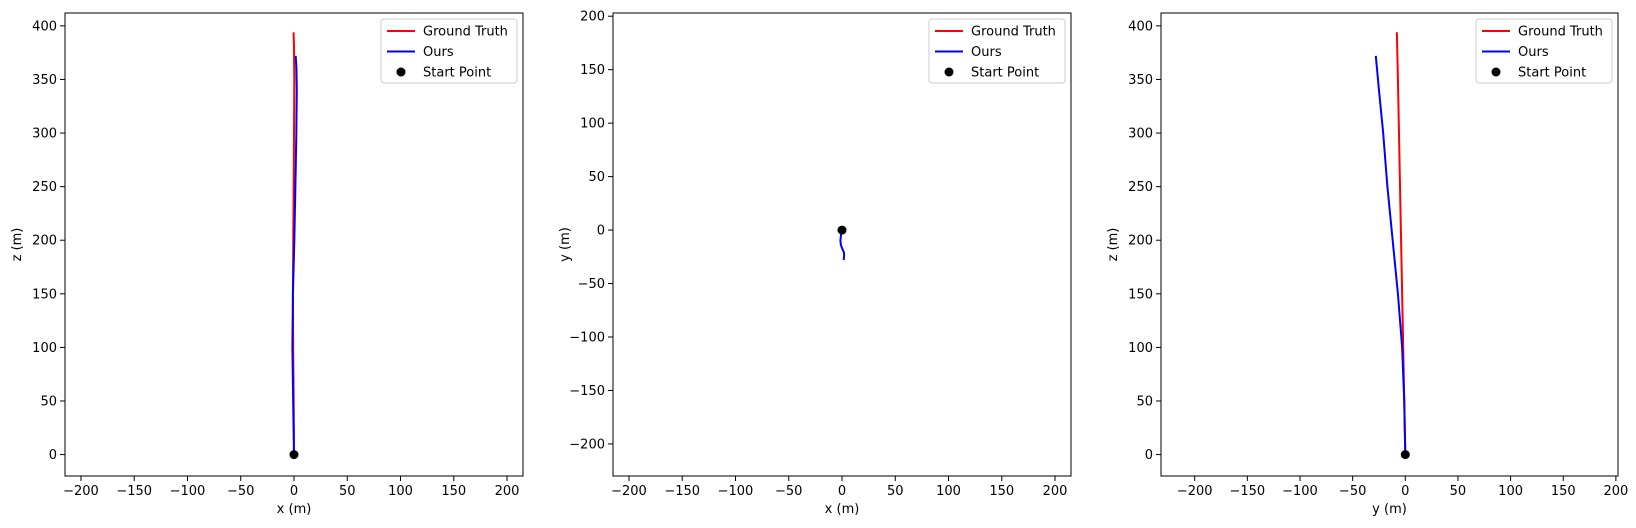 The image size is (1636, 528). What do you see at coordinates (587, 444) in the screenshot?
I see `y-tick-label: −200` at bounding box center [587, 444].